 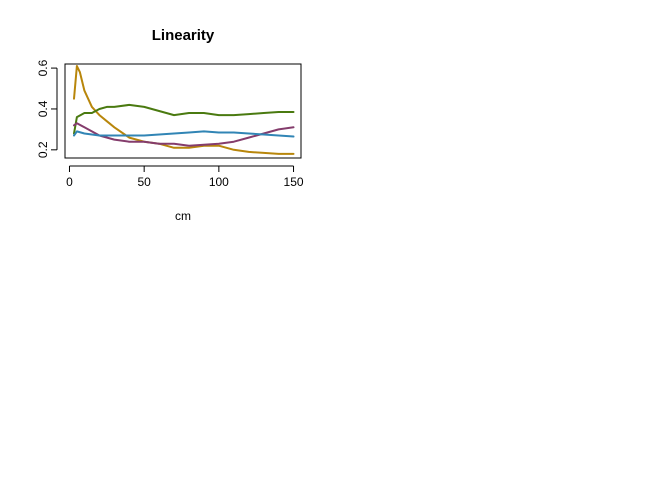 What do you see at coordinates (185, 177) in the screenshot?
I see `x-axis: 0 50 100 150` at bounding box center [185, 177].